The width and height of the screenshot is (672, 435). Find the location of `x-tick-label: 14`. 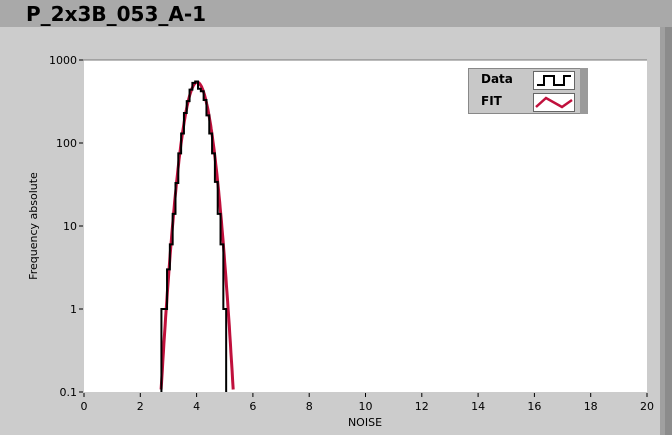

x-tick-label: 14 is located at coordinates (478, 406).